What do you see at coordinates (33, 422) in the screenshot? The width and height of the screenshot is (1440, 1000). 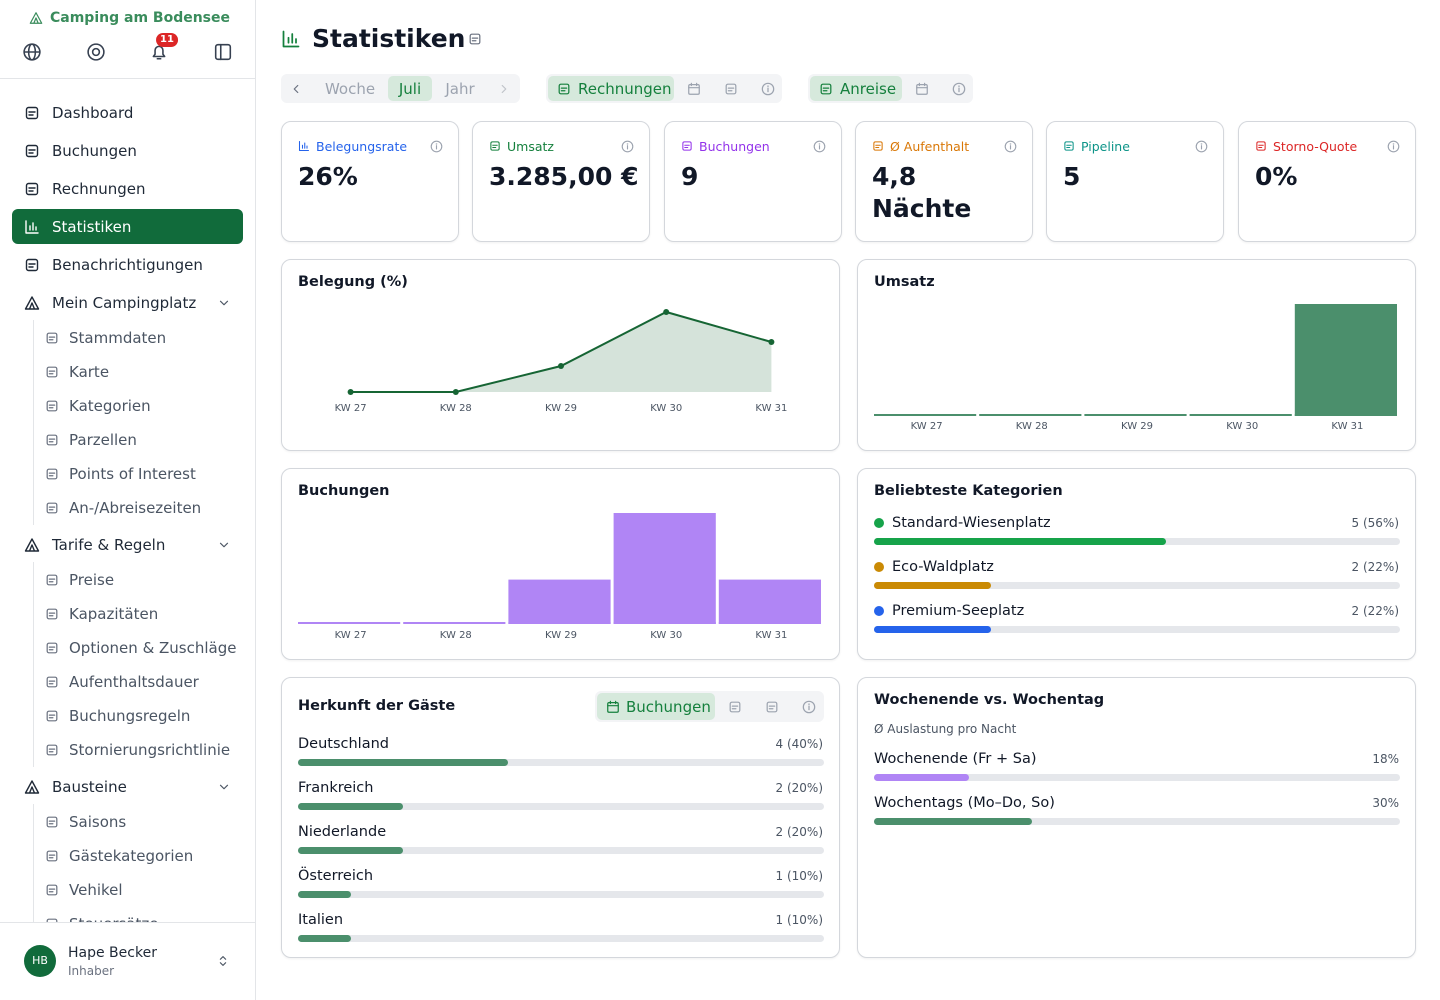 I see `nav-tree-line` at bounding box center [33, 422].